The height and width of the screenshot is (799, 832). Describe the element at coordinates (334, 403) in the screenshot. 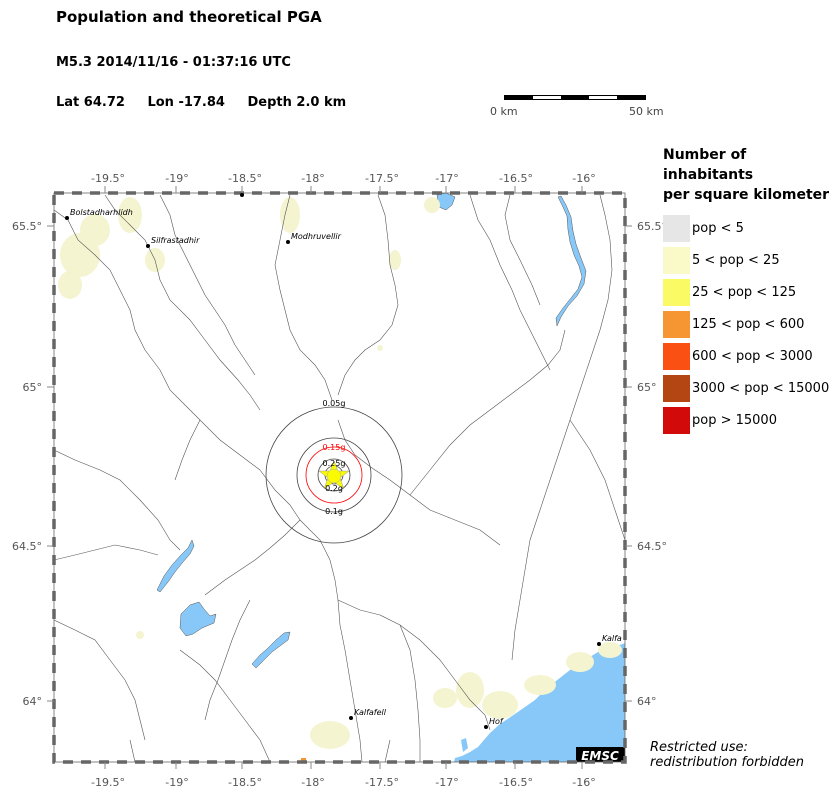

I see `pga-label-005: 0.05g` at that location.